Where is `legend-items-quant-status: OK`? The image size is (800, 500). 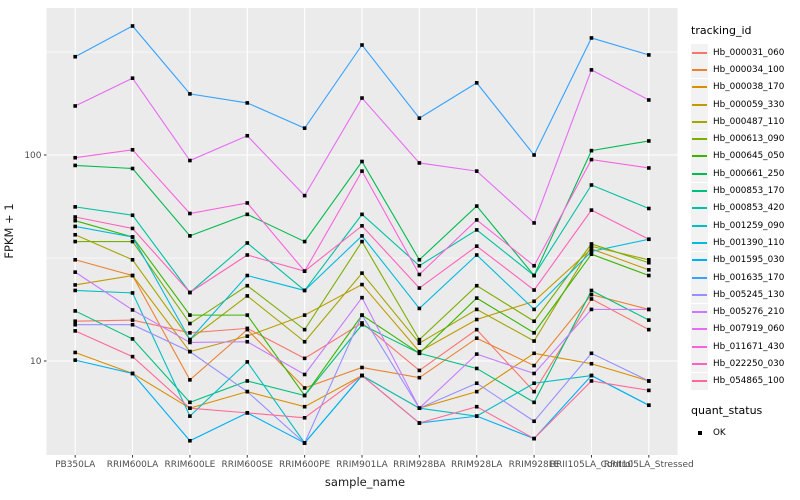
legend-items-quant-status: OK is located at coordinates (745, 432).